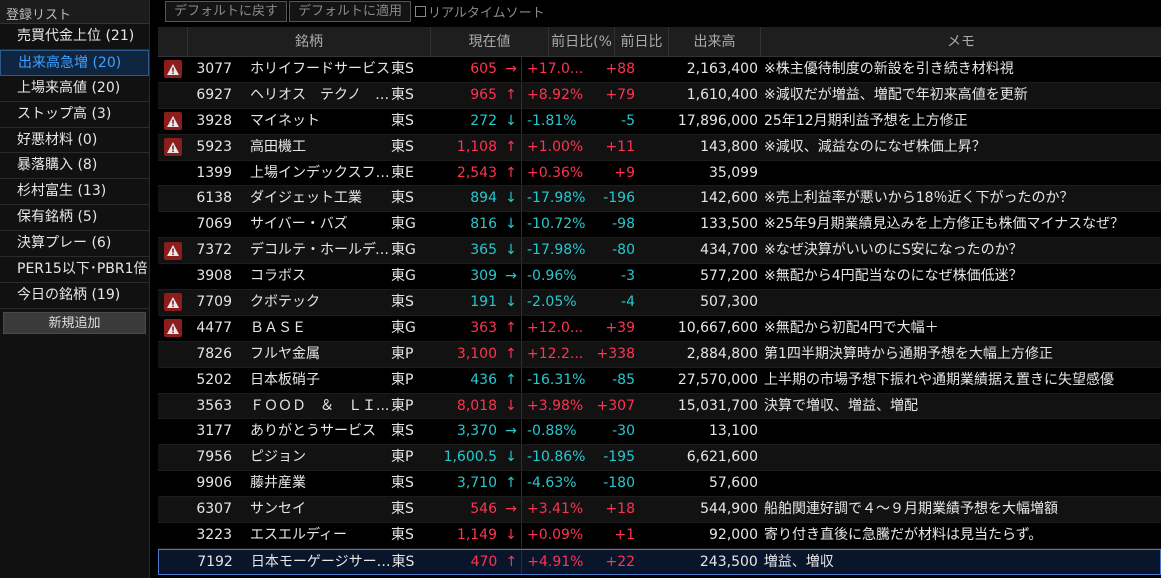 This screenshot has height=578, width=1161. What do you see at coordinates (624, 172) in the screenshot?
I see `change-value: +9` at bounding box center [624, 172].